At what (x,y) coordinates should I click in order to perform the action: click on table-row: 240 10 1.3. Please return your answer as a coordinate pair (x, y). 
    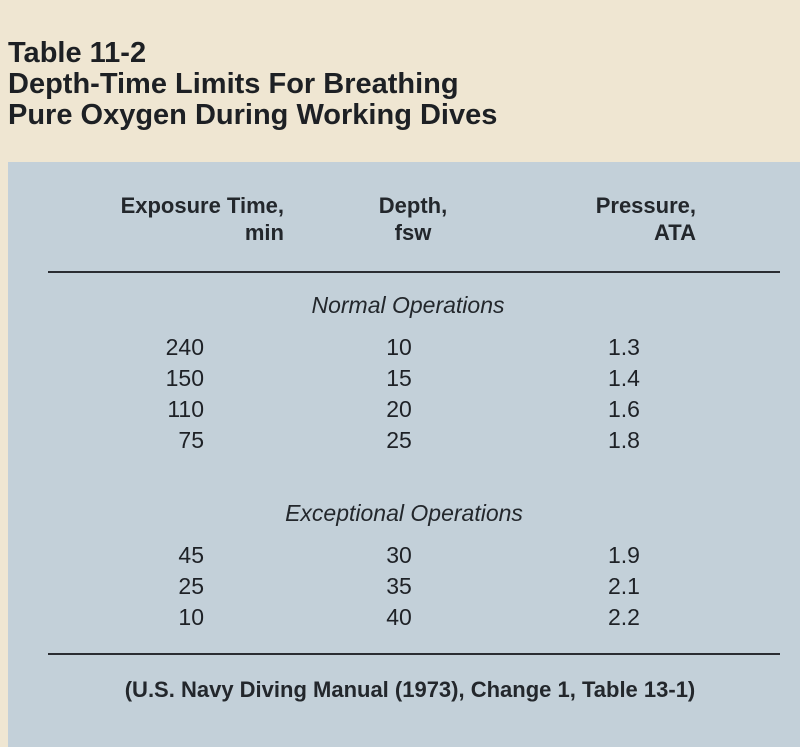
    Looking at the image, I should click on (404, 349).